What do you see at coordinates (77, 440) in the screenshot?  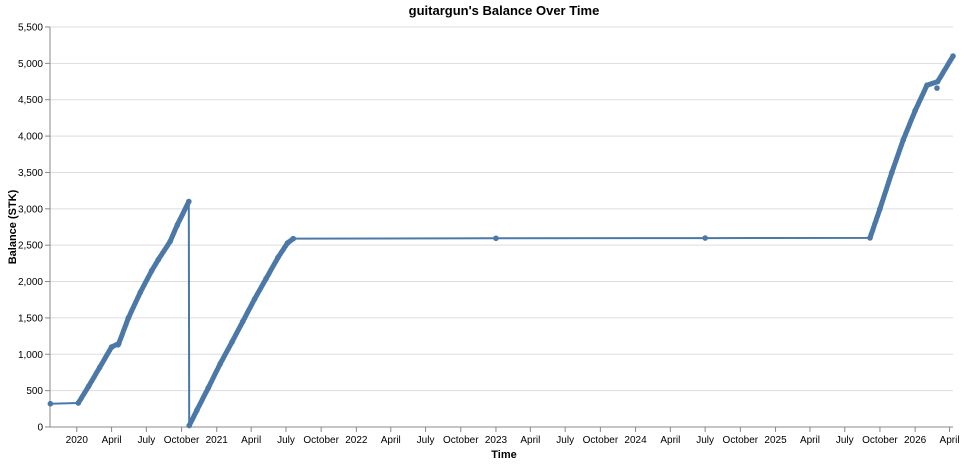 I see `x-tick-label: 2020` at bounding box center [77, 440].